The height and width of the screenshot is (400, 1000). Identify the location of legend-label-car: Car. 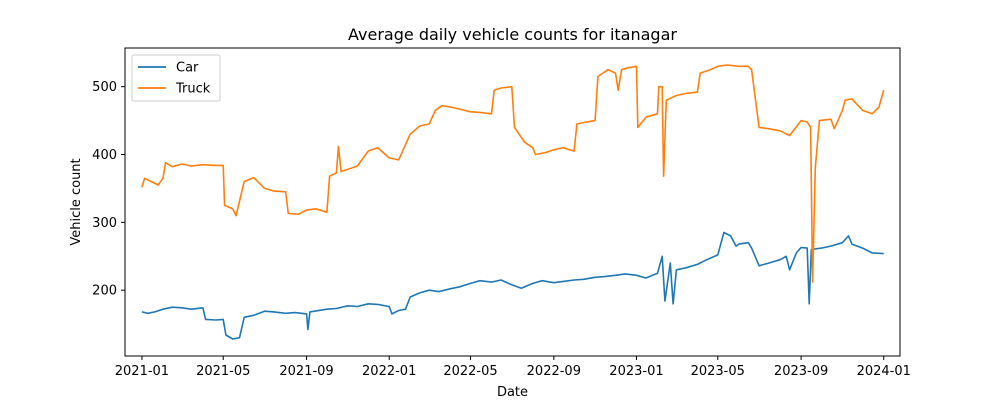
(187, 68).